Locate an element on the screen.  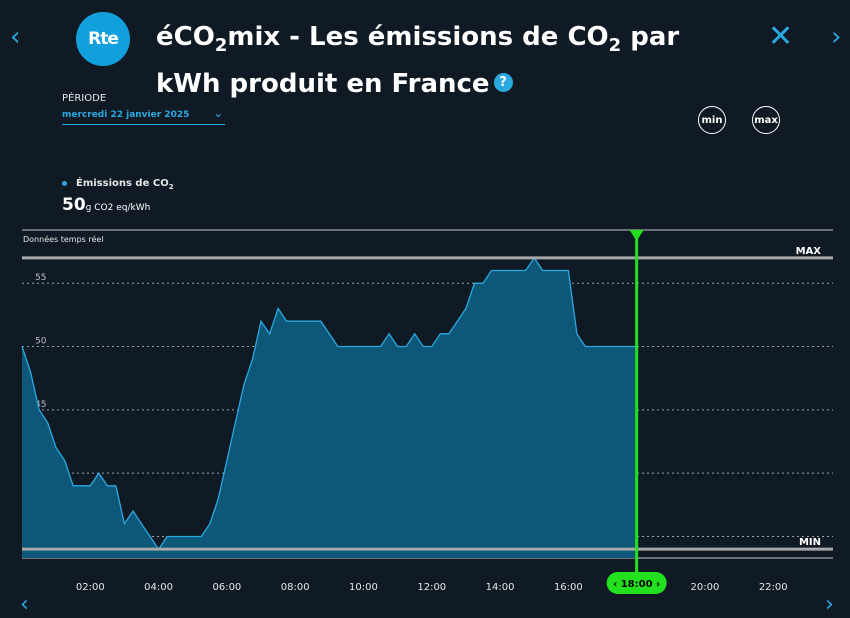
scroll-left-icon: ‹ is located at coordinates (24, 604).